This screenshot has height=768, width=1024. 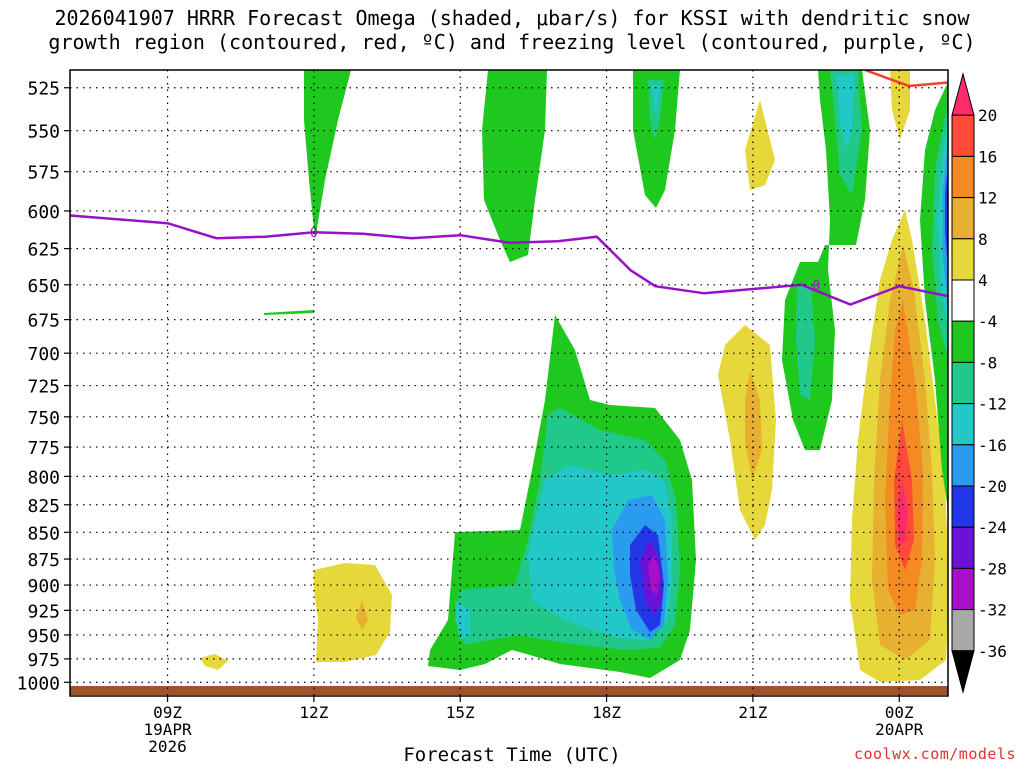 I want to click on omega-yellow-12z, so click(x=353, y=612).